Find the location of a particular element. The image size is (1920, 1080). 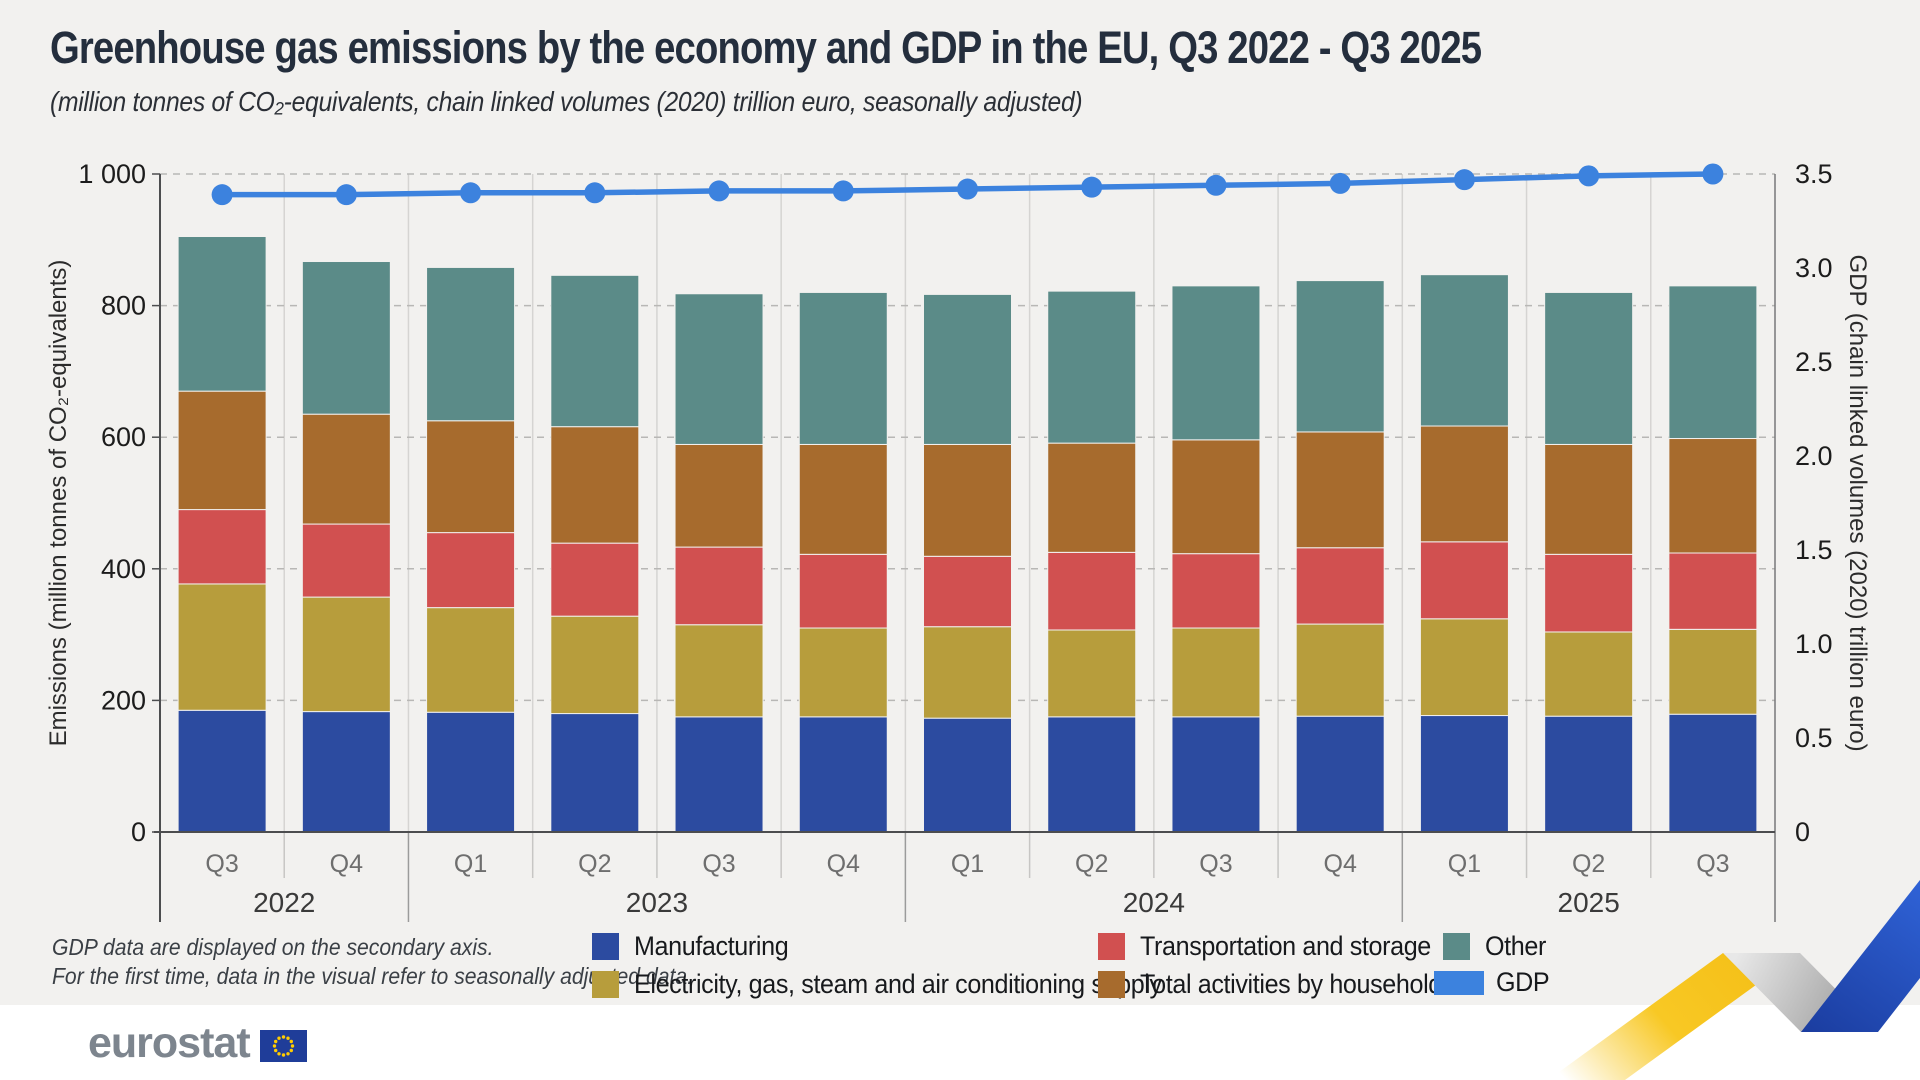

svg-text: 1 000 is located at coordinates (112, 174).